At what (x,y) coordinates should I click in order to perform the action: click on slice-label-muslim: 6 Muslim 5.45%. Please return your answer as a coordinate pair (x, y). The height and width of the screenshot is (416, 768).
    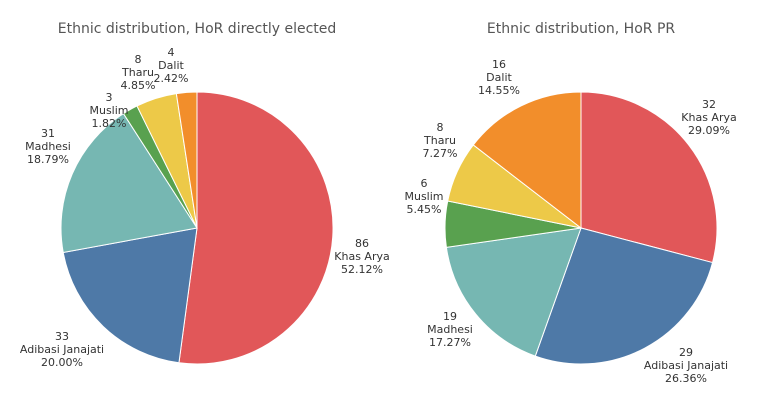
    Looking at the image, I should click on (423, 196).